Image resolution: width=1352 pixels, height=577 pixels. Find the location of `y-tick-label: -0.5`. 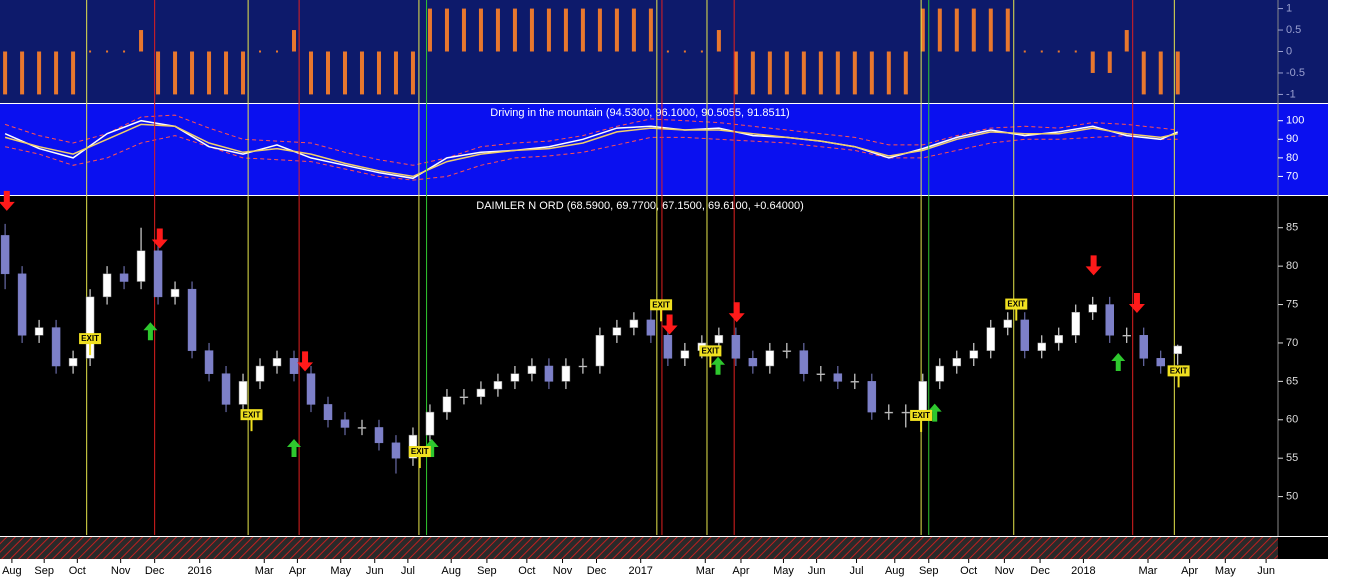

y-tick-label: -0.5 is located at coordinates (1295, 73).